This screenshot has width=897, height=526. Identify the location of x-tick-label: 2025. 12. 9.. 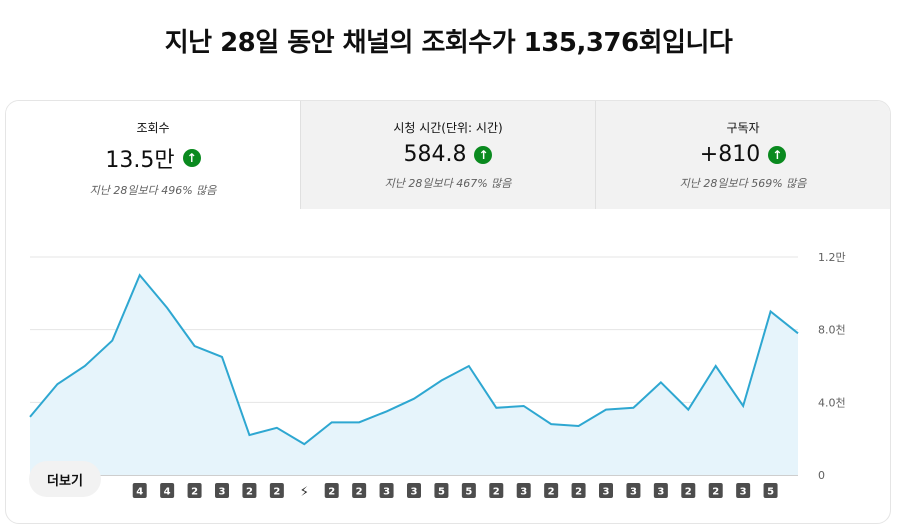
(633, 523).